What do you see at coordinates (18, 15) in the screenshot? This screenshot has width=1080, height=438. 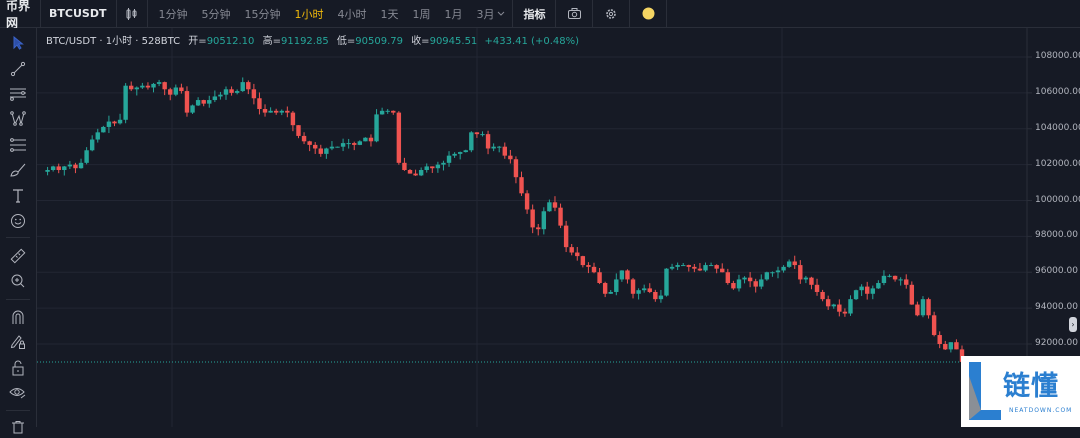 I see `site-logo: 币界网` at bounding box center [18, 15].